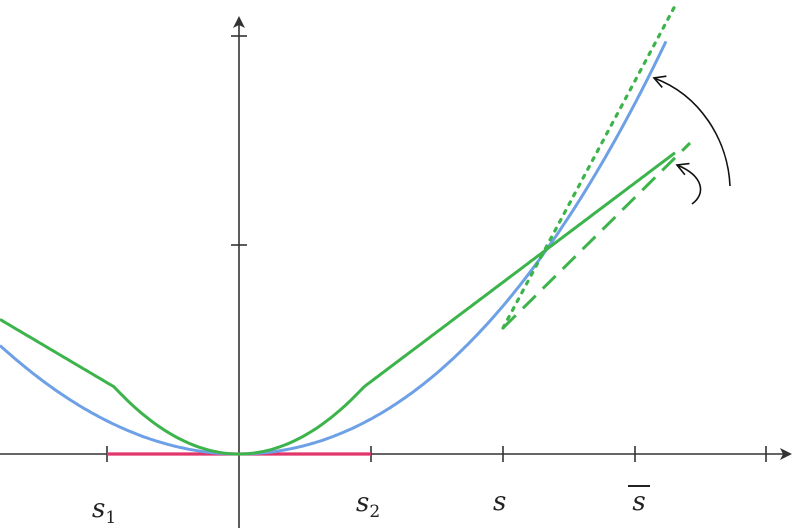  What do you see at coordinates (638, 502) in the screenshot?
I see `label-s-bar: s` at bounding box center [638, 502].